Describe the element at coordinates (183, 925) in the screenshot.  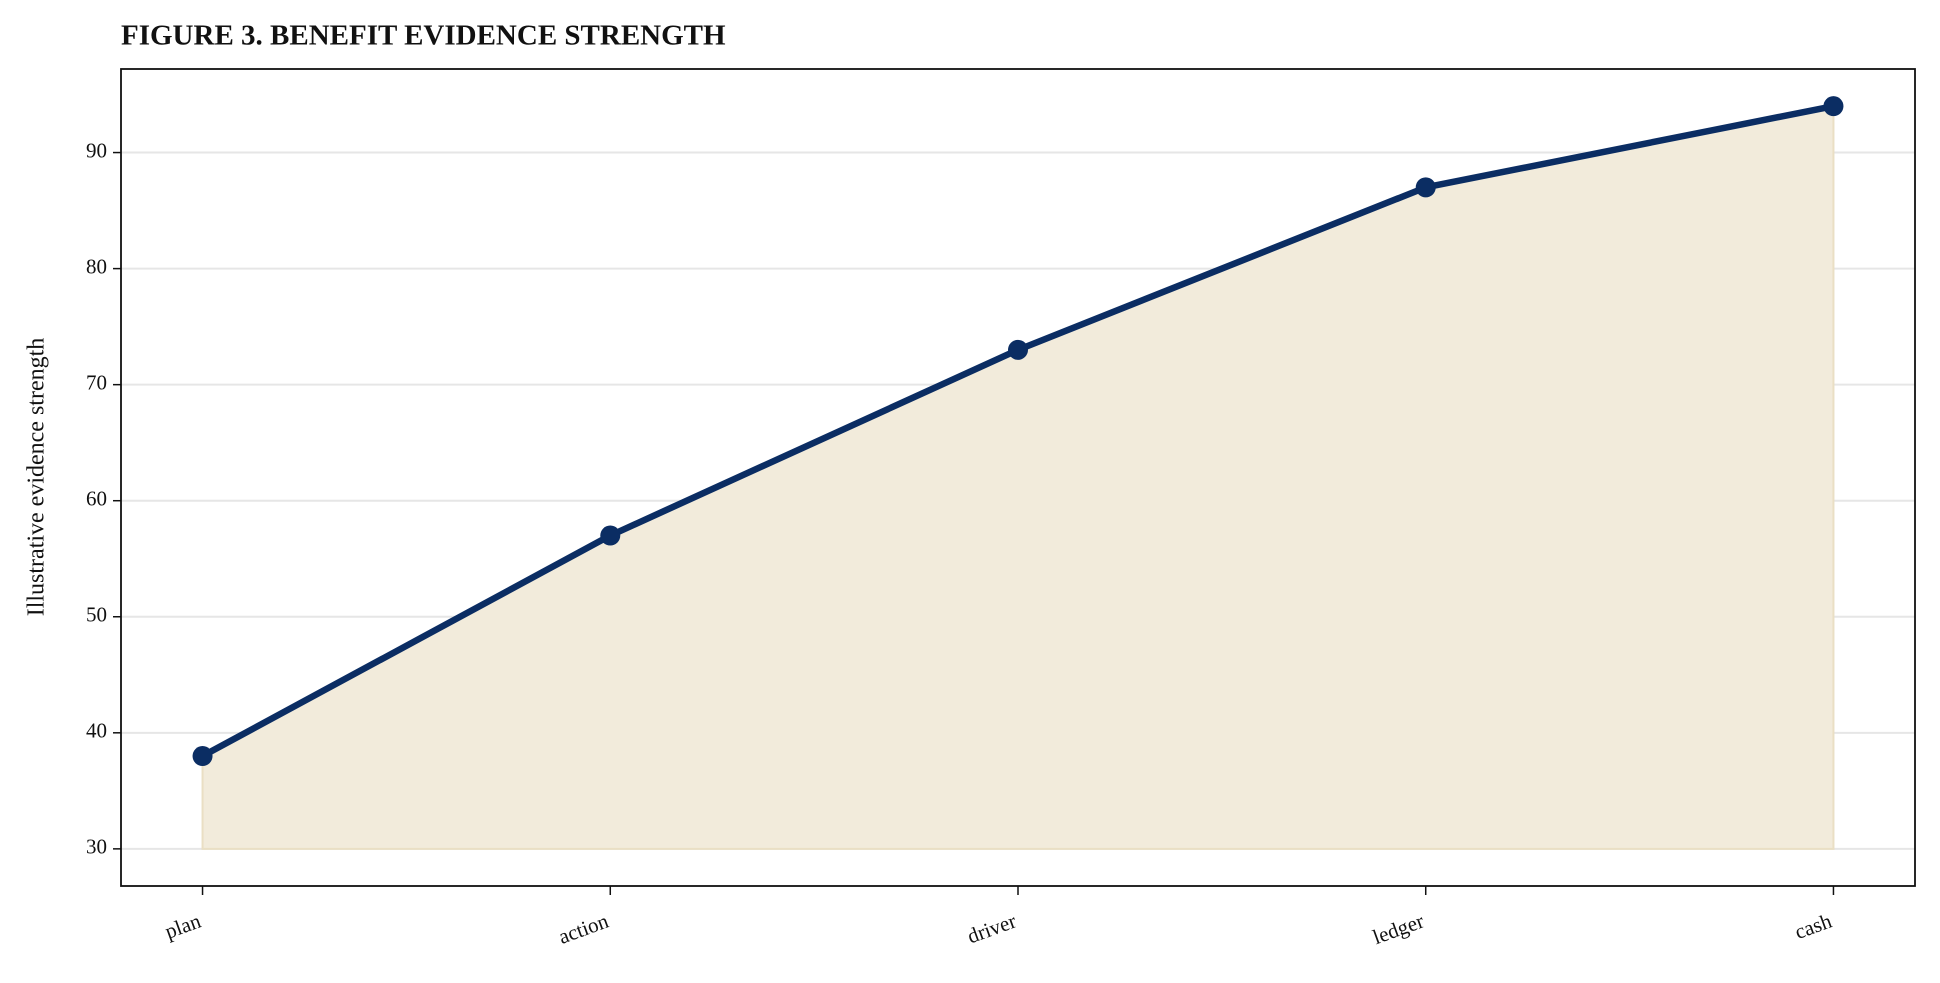
I see `x-tick-label: plan` at that location.